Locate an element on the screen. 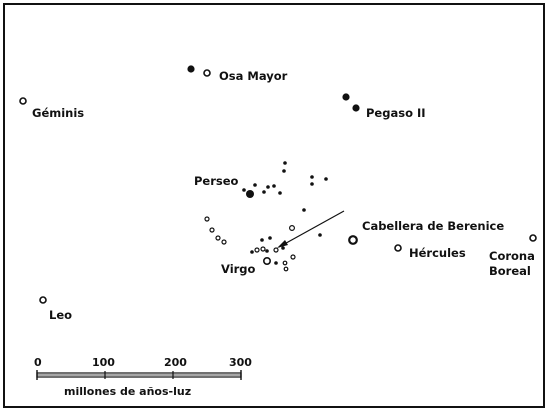 This screenshot has width=550, height=413. perseo-main-marker is located at coordinates (250, 194).